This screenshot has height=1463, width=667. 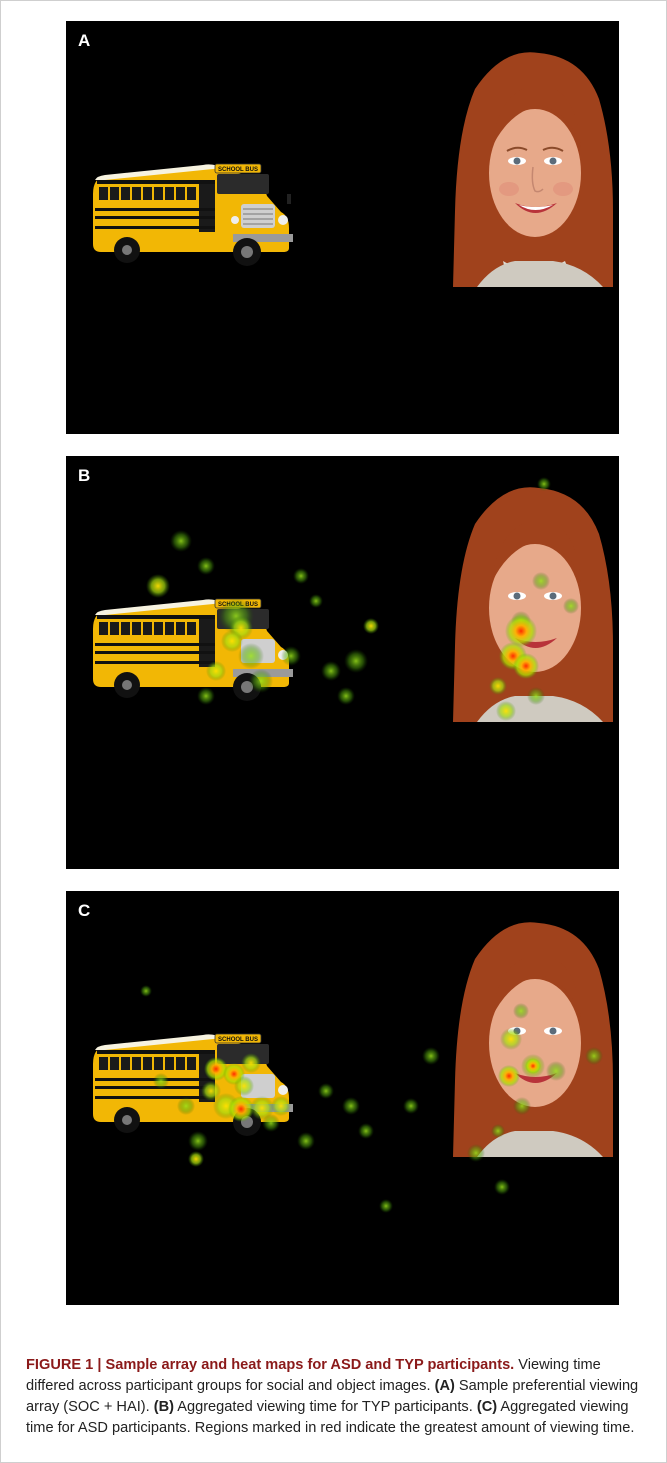 I want to click on panel-a-label: A, so click(x=84, y=40).